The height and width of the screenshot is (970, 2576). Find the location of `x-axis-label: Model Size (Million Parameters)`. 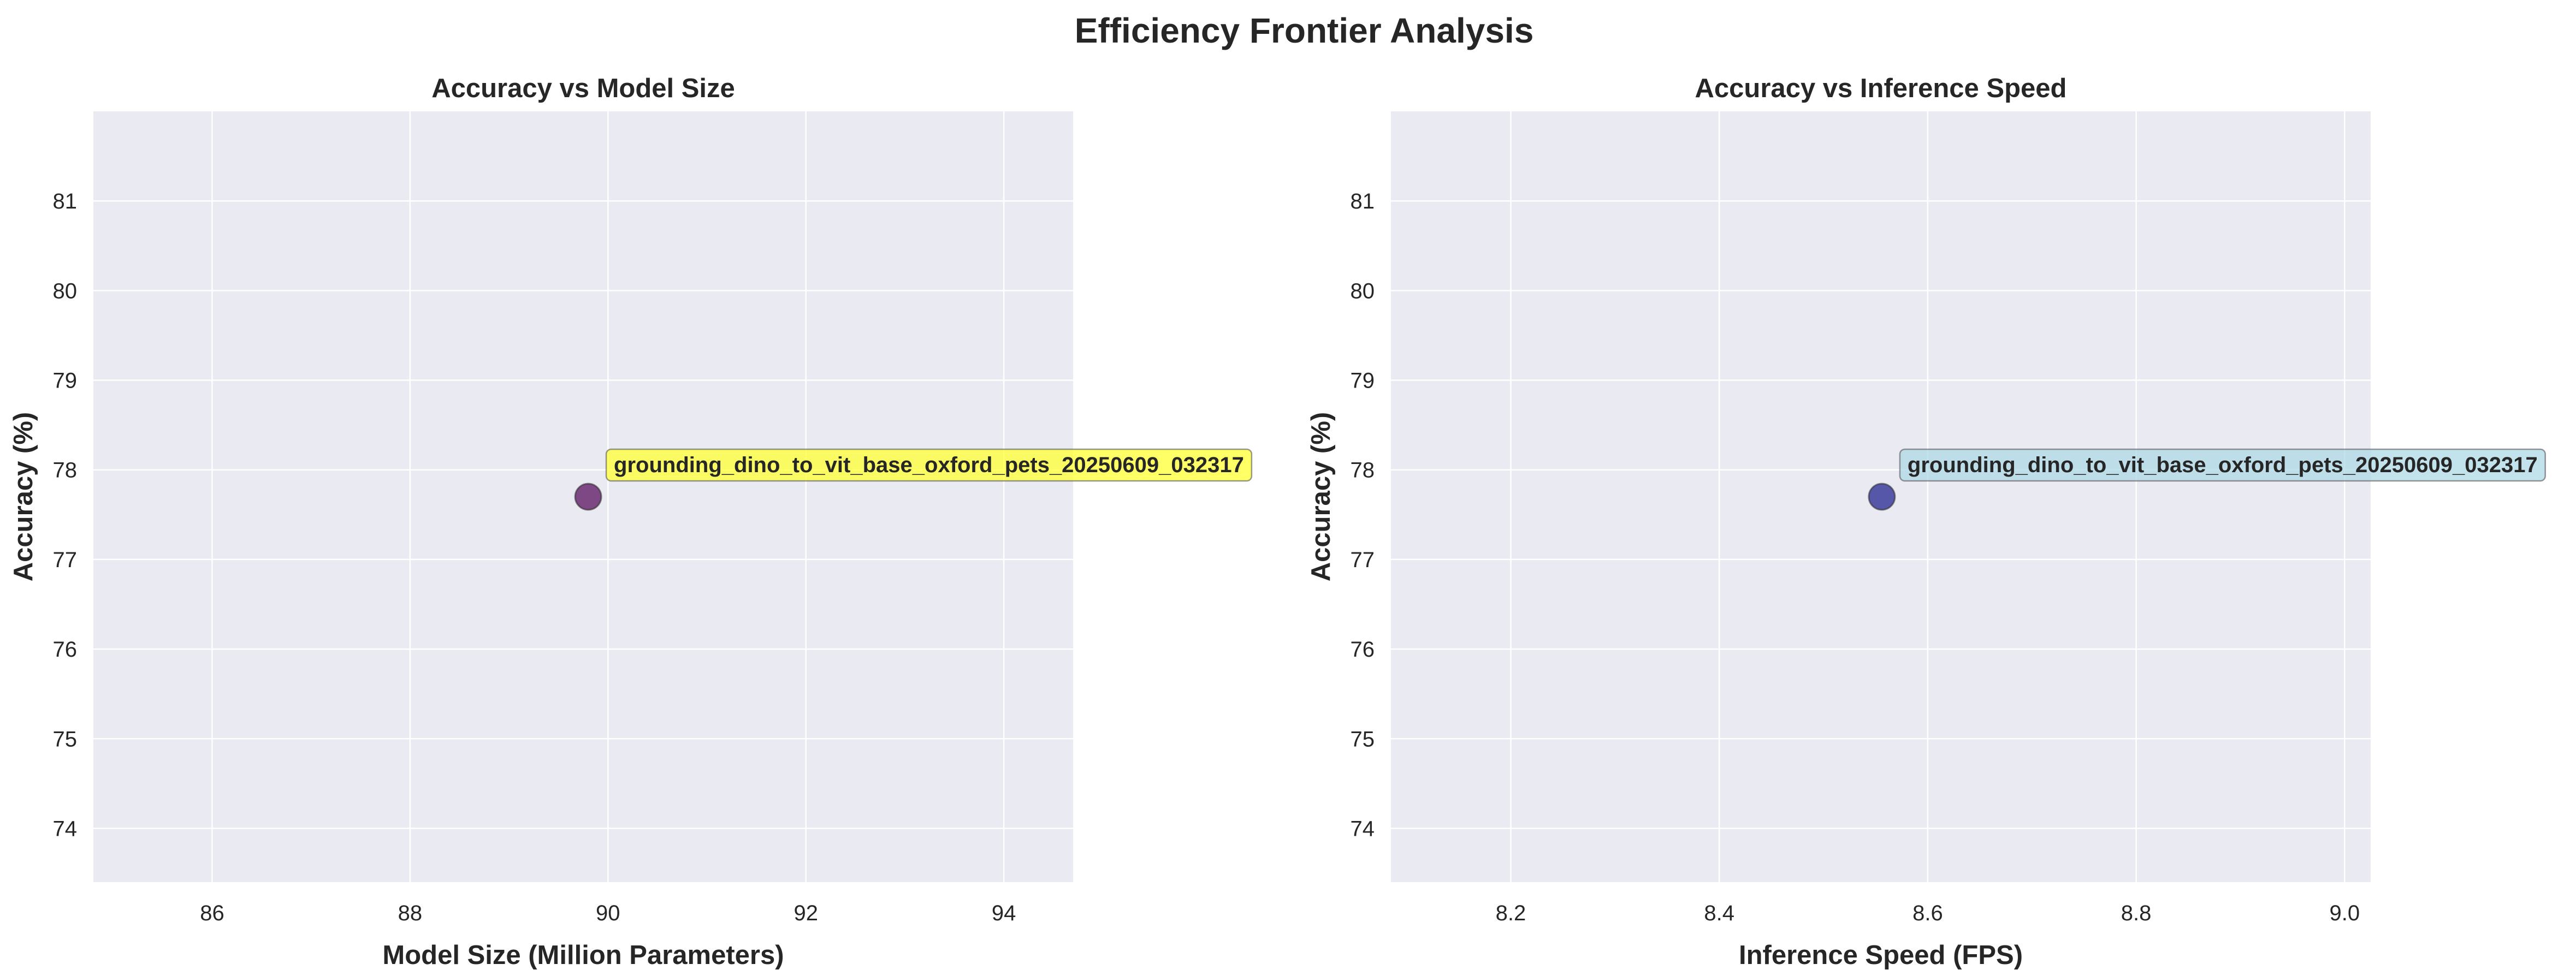

x-axis-label: Model Size (Million Parameters) is located at coordinates (583, 955).